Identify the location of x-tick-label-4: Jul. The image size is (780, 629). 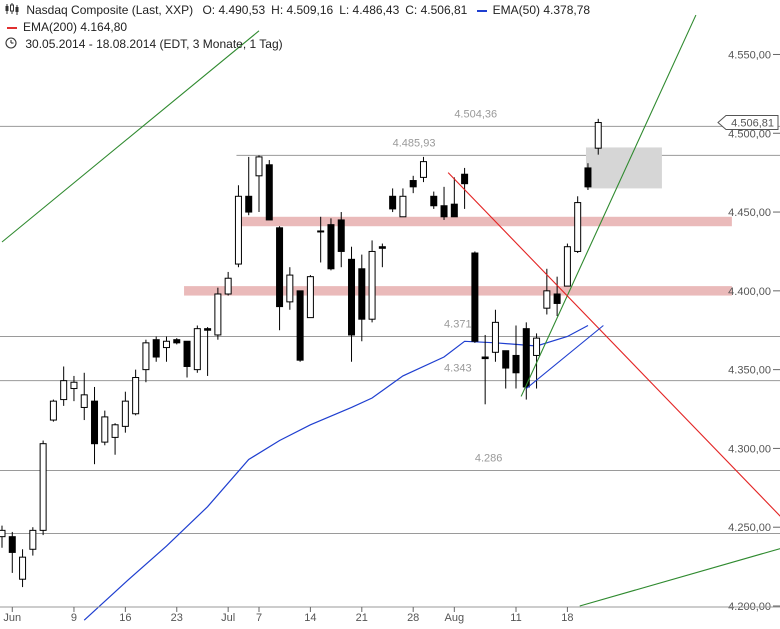
(228, 618).